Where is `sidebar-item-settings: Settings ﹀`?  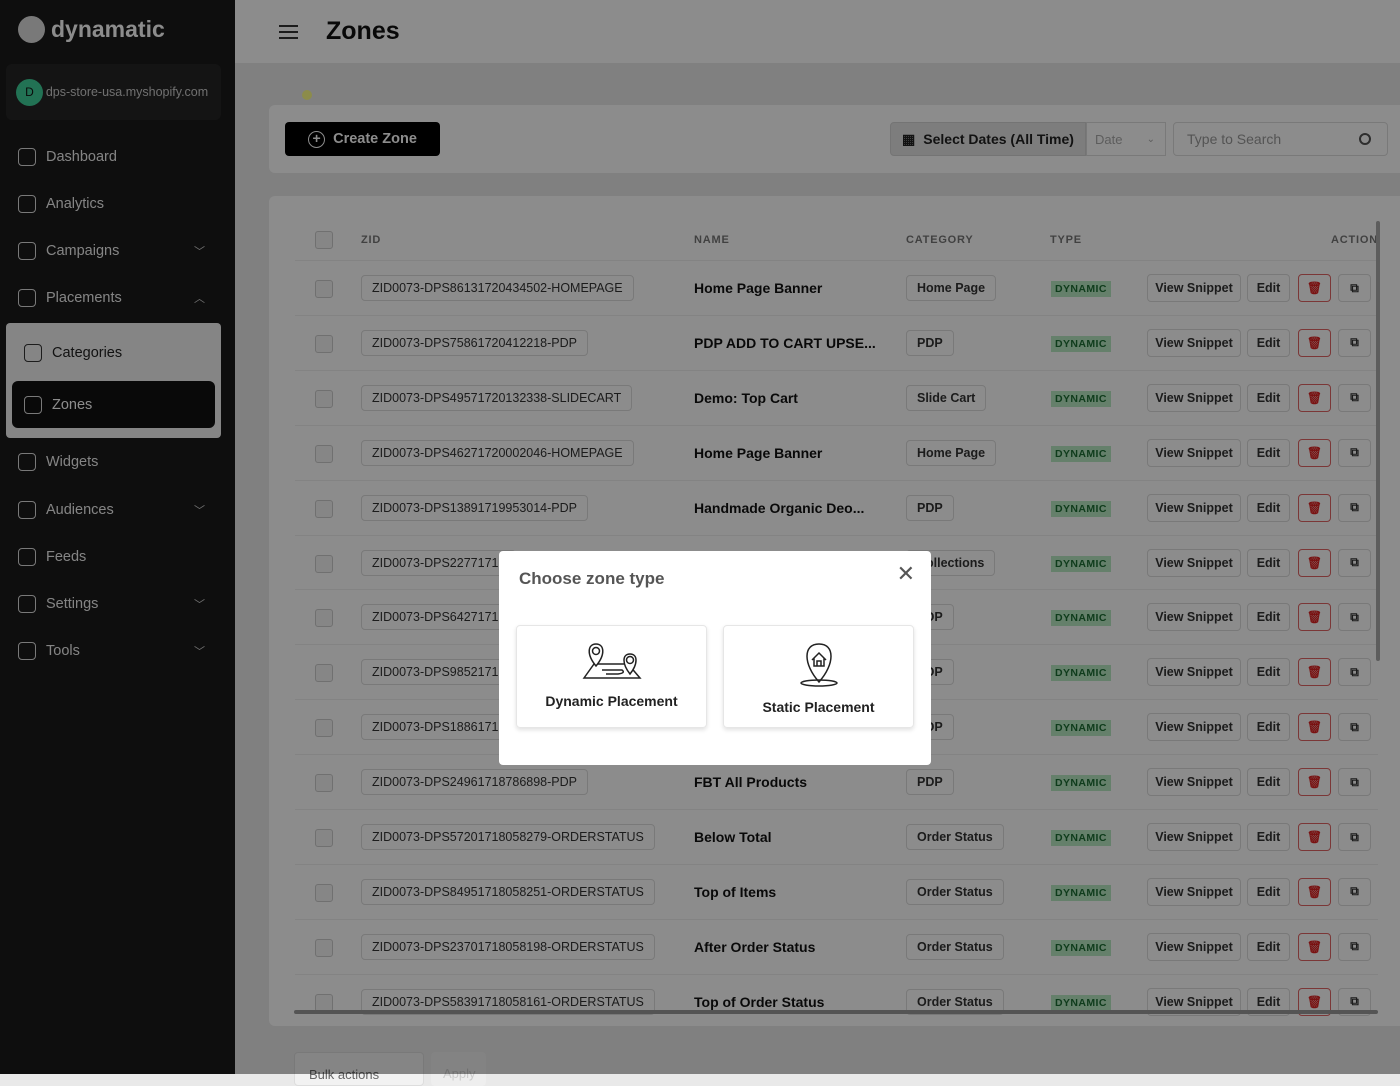
sidebar-item-settings: Settings ﹀ is located at coordinates (113, 604).